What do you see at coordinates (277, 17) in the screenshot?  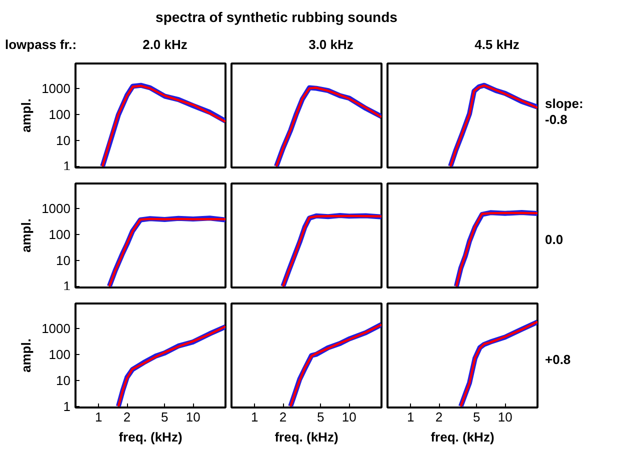 I see `chart-title: spectra of synthetic rubbing sounds` at bounding box center [277, 17].